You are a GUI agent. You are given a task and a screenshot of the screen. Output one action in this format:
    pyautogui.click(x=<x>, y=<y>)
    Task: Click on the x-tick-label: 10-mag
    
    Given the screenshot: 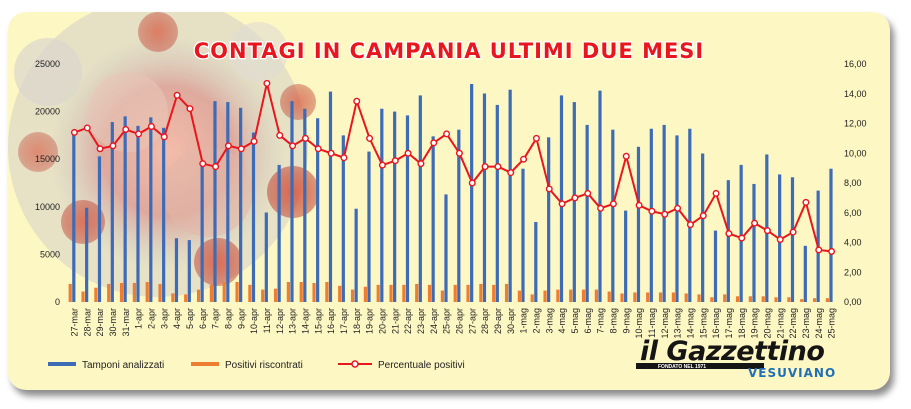 What is the action you would take?
    pyautogui.click(x=639, y=323)
    